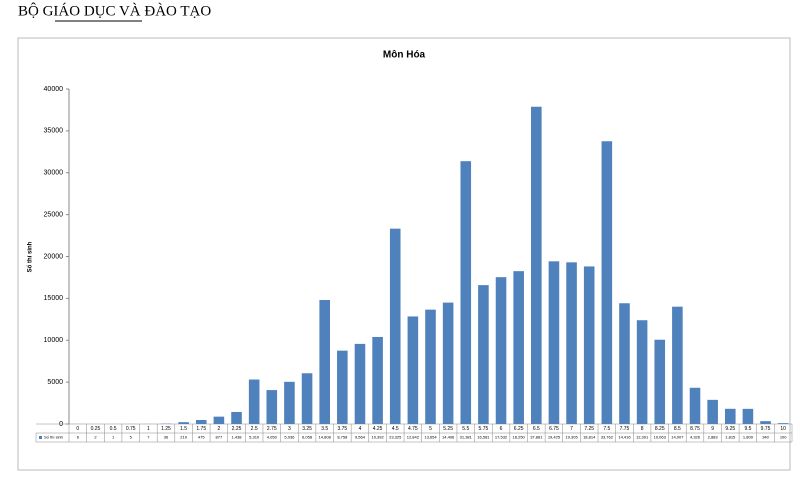  I want to click on value-label: 4,326, so click(695, 437).